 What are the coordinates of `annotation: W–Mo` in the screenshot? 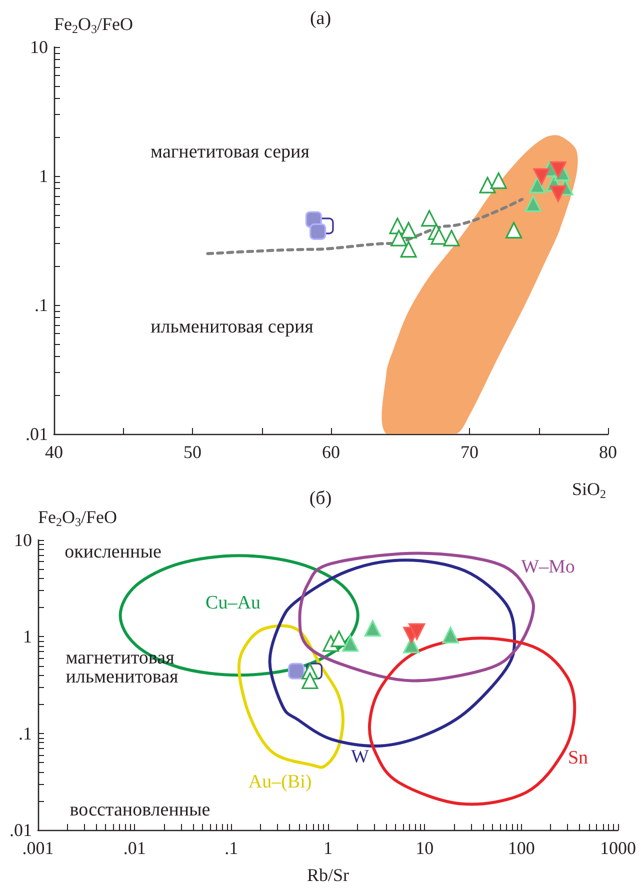 It's located at (548, 567).